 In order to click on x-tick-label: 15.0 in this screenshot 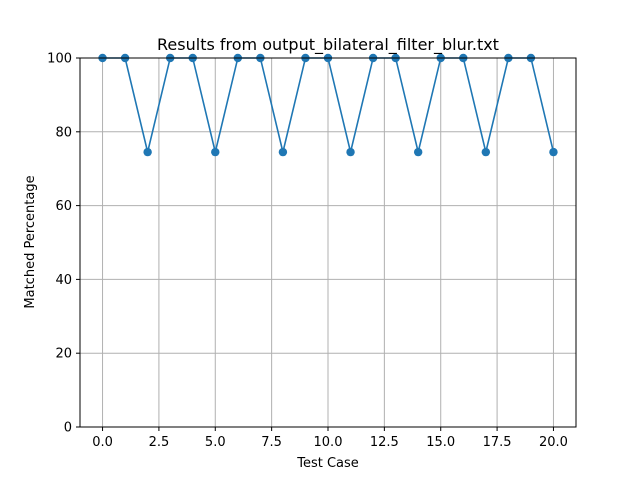, I will do `click(440, 442)`.